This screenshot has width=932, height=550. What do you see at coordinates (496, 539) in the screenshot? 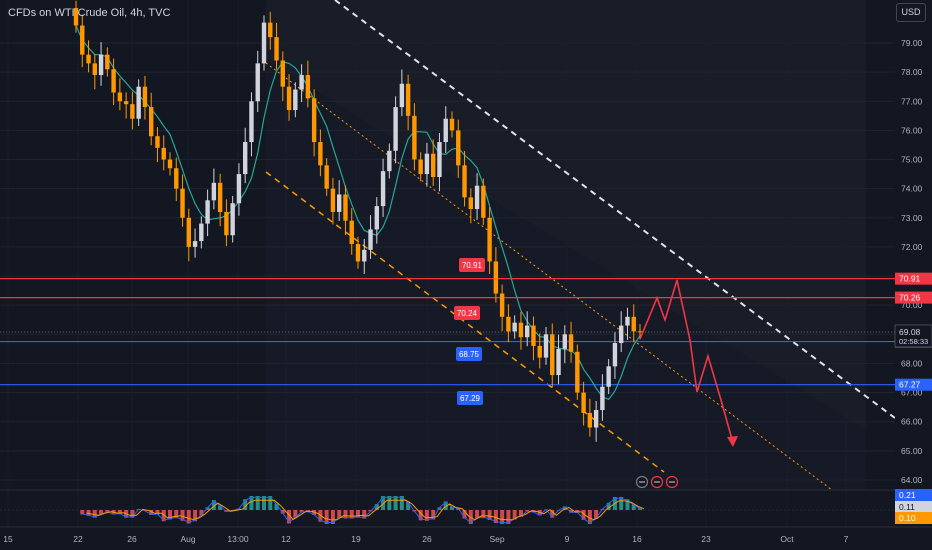
I see `x-tick-label: Sep` at bounding box center [496, 539].